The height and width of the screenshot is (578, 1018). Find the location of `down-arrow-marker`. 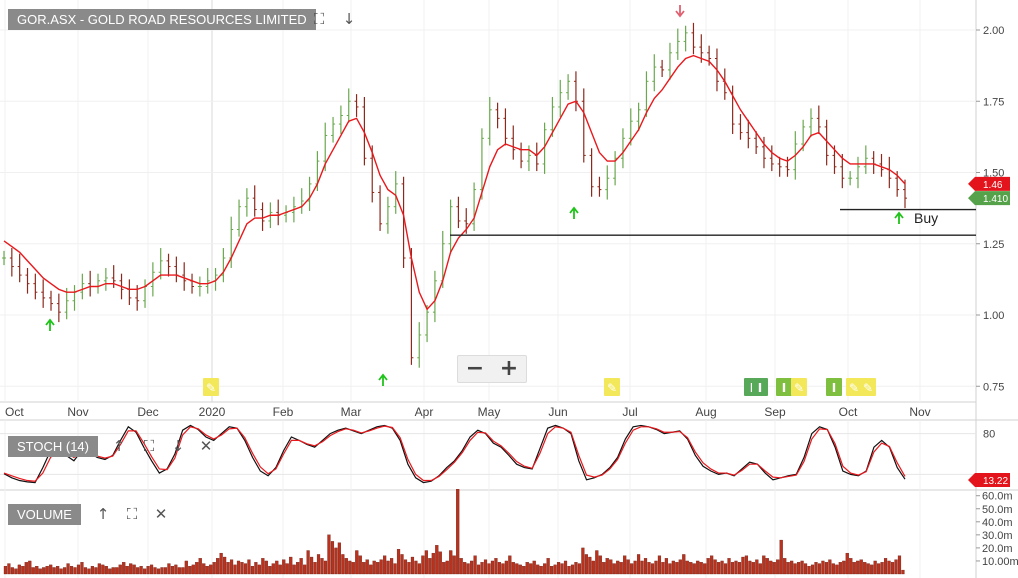

down-arrow-marker is located at coordinates (680, 11).